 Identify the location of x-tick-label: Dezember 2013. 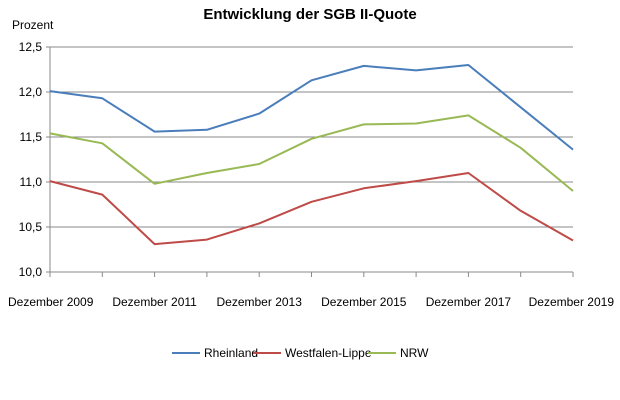
(260, 302).